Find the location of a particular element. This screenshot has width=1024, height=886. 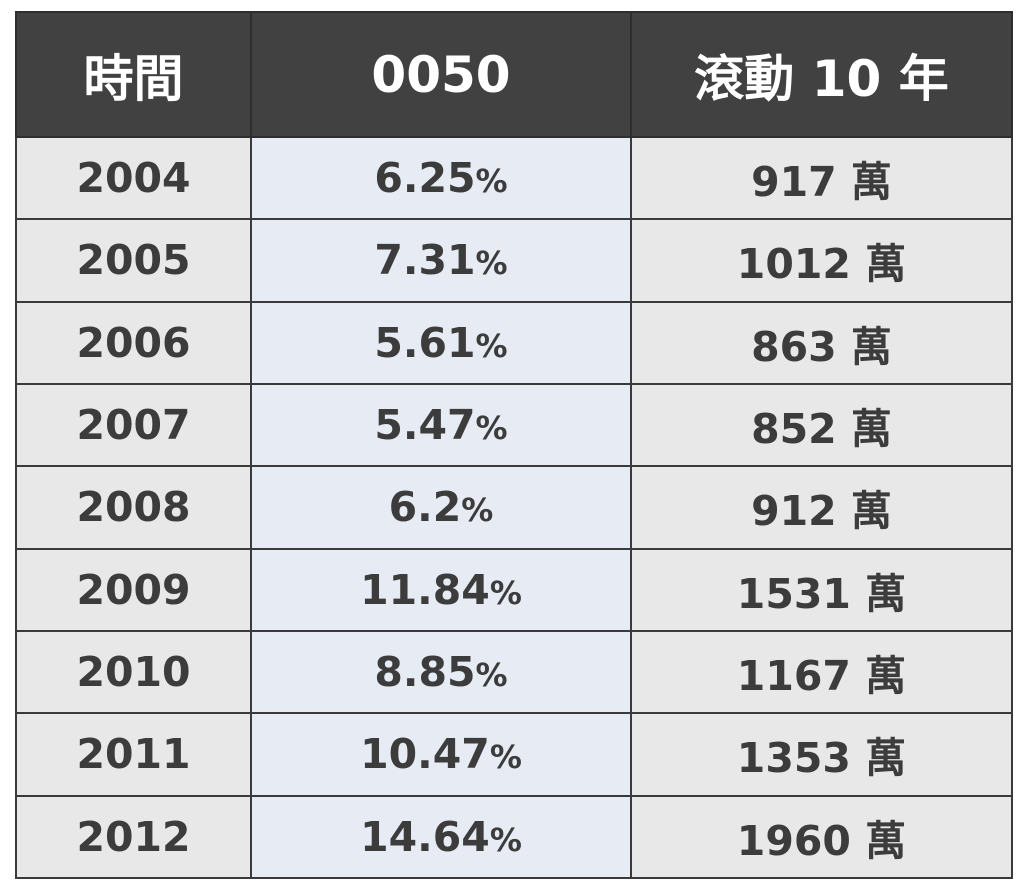

table-row: 2010 8.85% 1167 萬 is located at coordinates (514, 672).